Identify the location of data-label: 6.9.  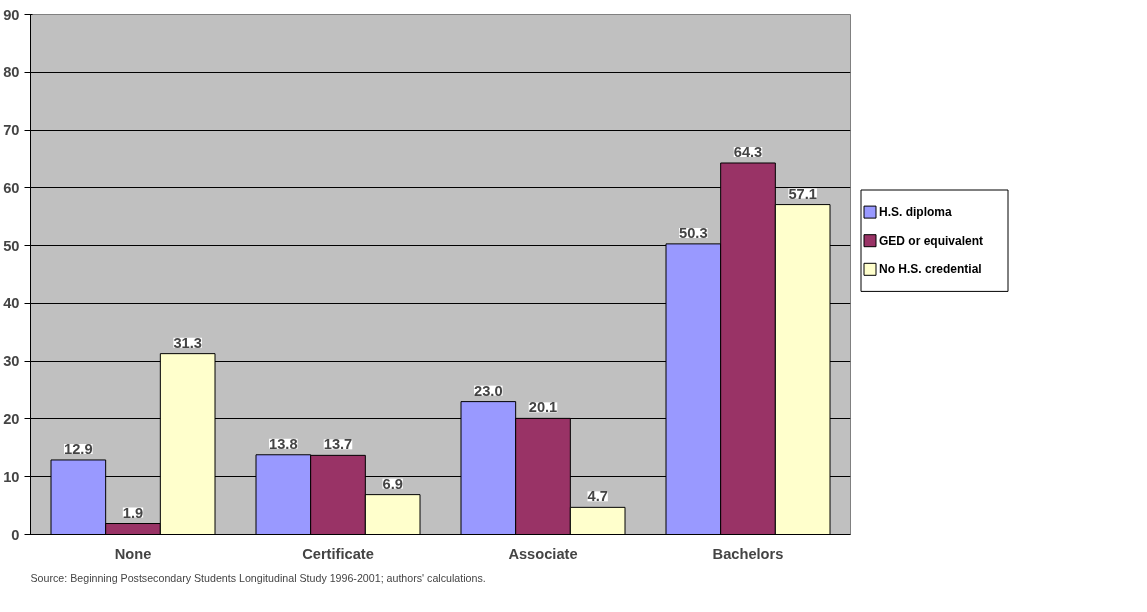
(392, 483).